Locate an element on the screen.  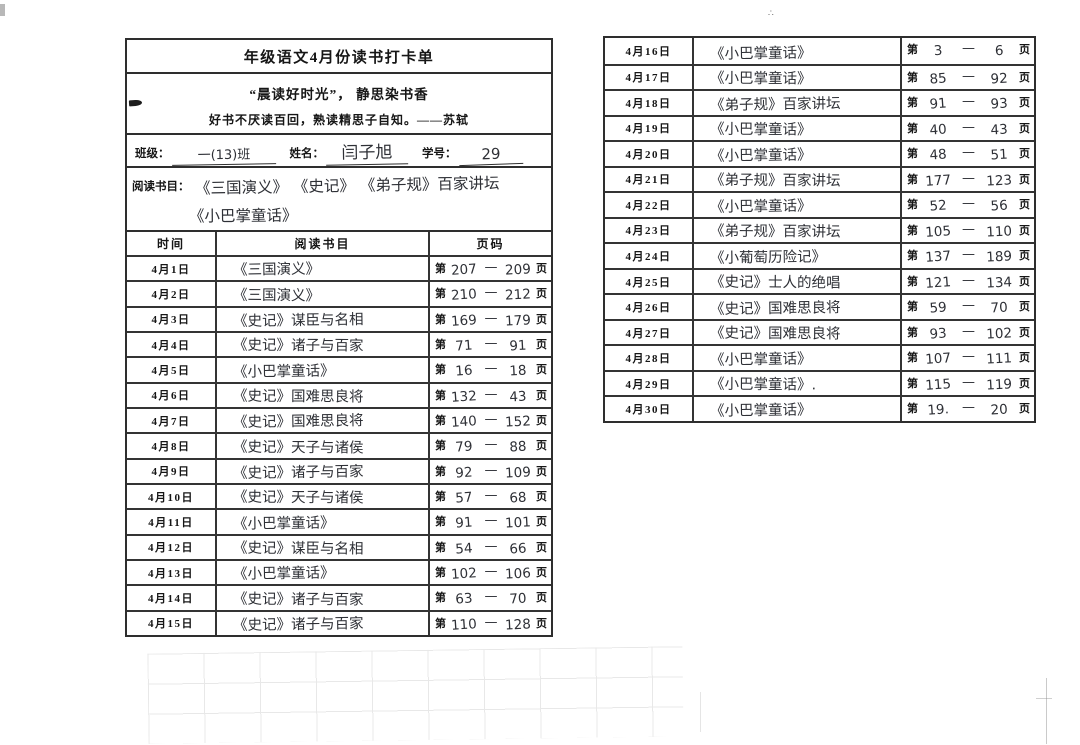
booklist-line-1: 《三国演义》 《史记》 《弟子规》百家讲坛 is located at coordinates (347, 186).